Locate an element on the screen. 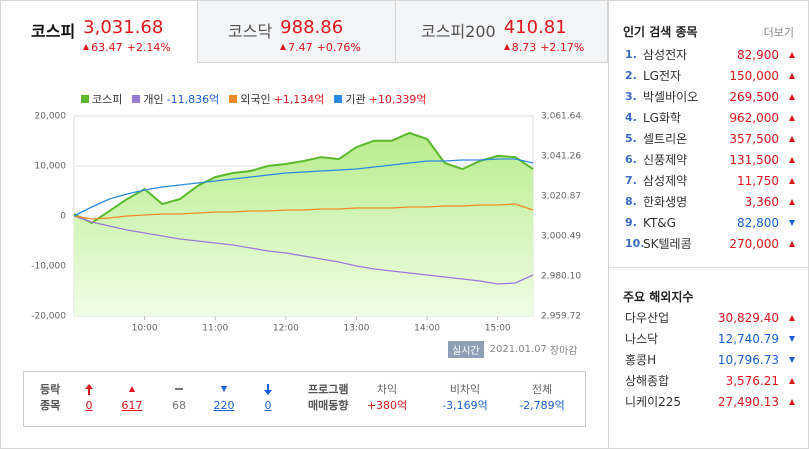 This screenshot has width=809, height=449. x-tick-label: 14:00 is located at coordinates (427, 329).